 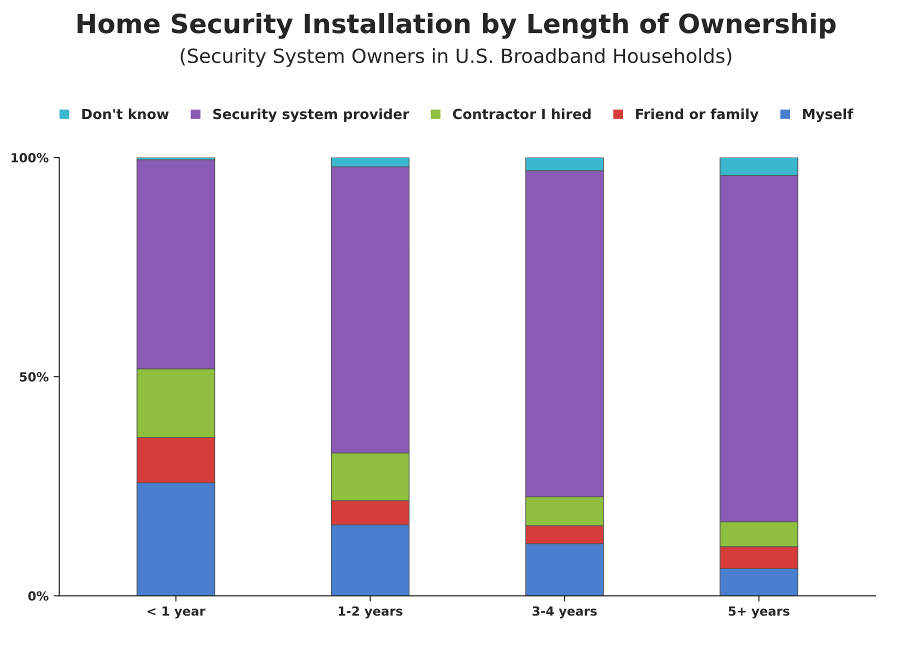 I want to click on y-tick-label: 50%, so click(x=34, y=377).